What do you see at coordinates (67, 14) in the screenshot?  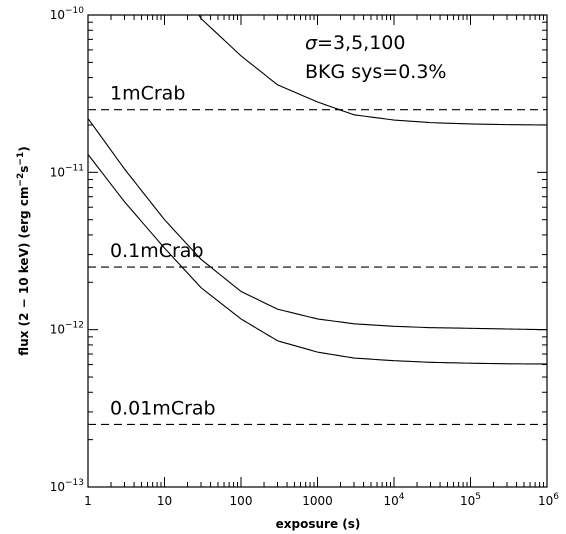 I see `y-tick-label: 10−10` at bounding box center [67, 14].